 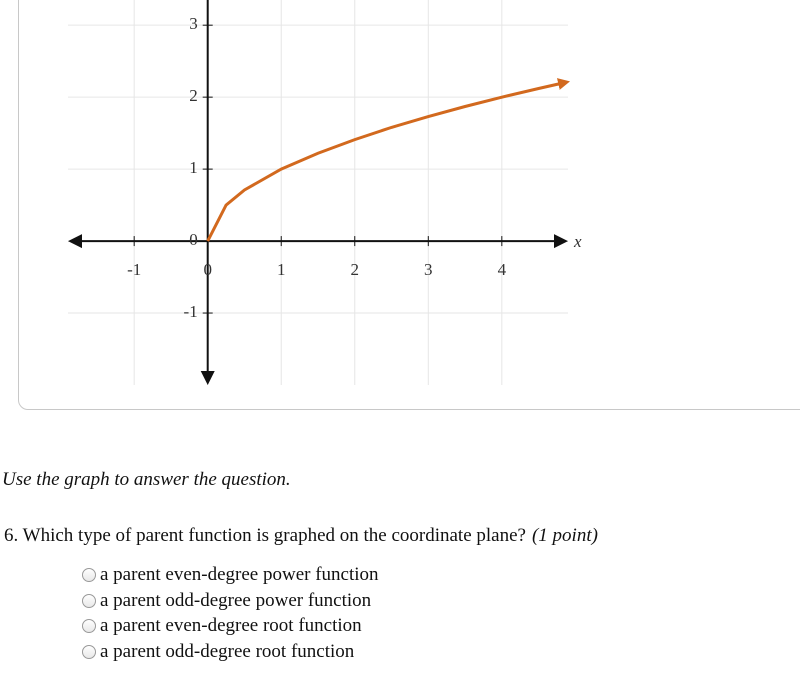 What do you see at coordinates (236, 600) in the screenshot?
I see `option-text: a parent odd-degree power function` at bounding box center [236, 600].